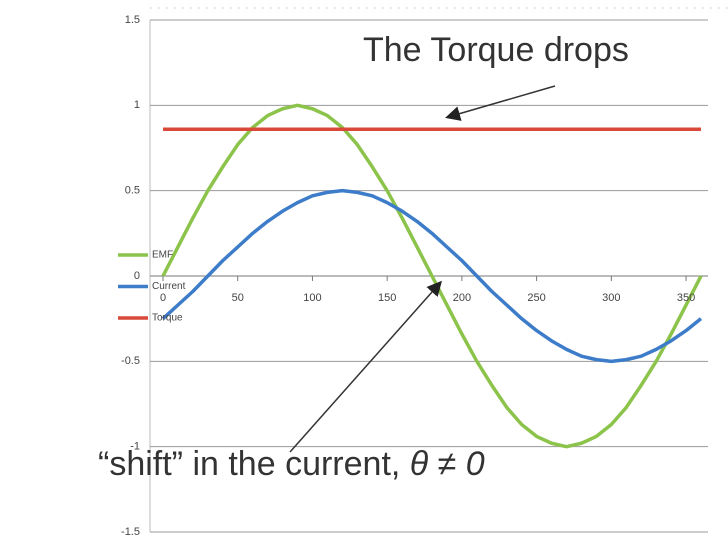 Image resolution: width=728 pixels, height=547 pixels. Describe the element at coordinates (536, 298) in the screenshot. I see `x-tick-label: 250` at that location.